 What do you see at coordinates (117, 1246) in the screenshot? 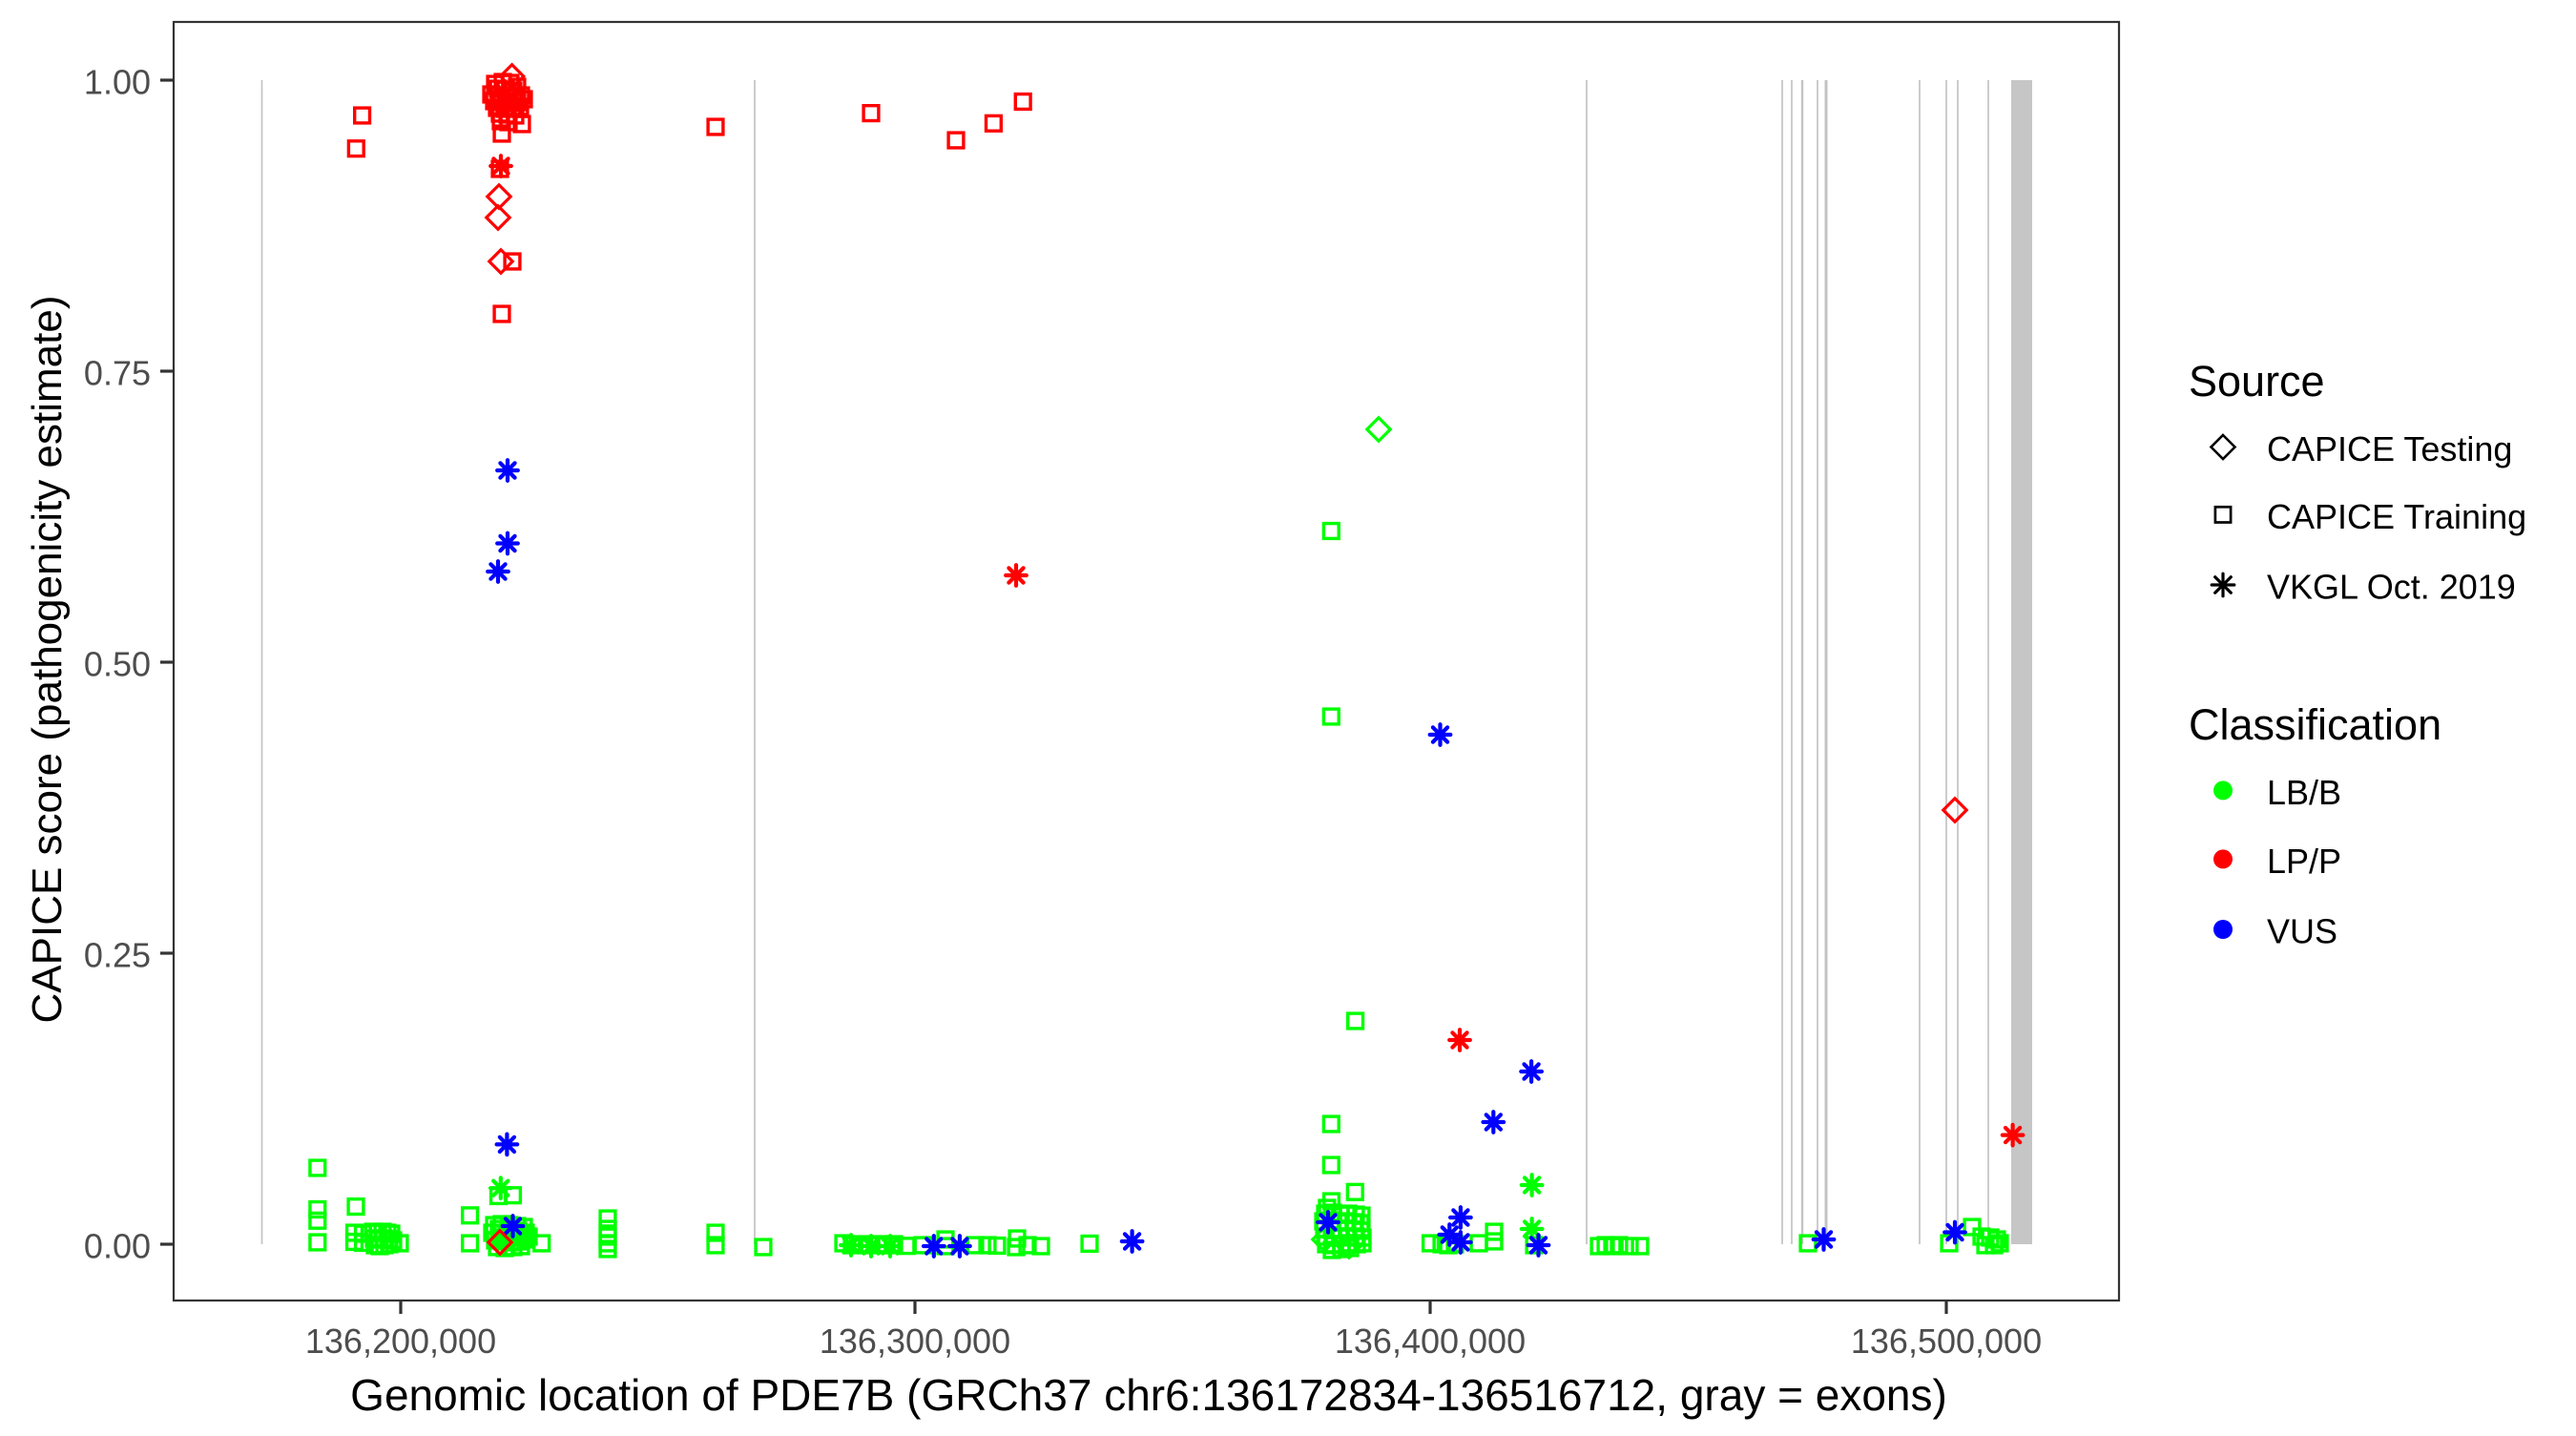
I see `svg-text: 0.00` at bounding box center [117, 1246].